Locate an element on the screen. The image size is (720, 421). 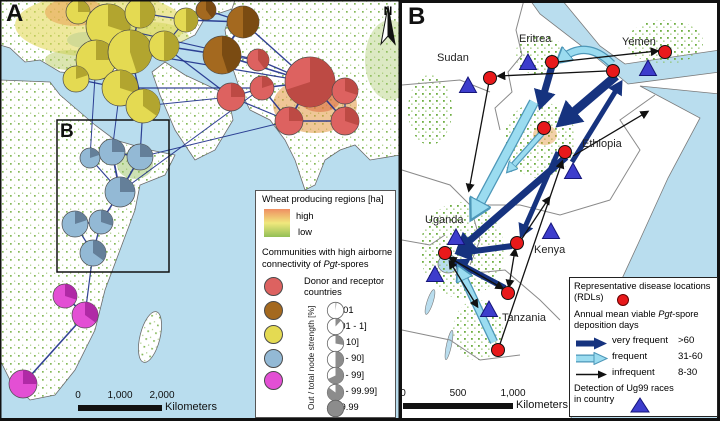
very-frequent-arrow-icon is located at coordinates (591, 343).